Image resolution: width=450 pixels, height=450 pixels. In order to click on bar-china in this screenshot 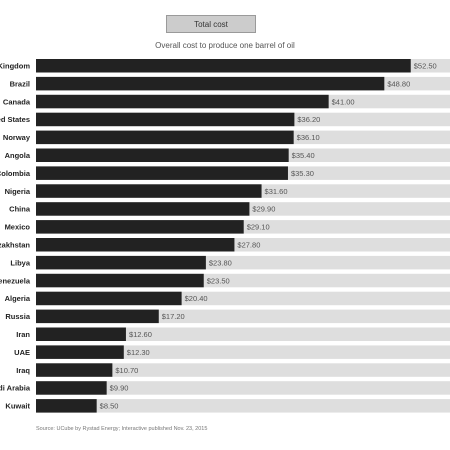, I will do `click(143, 209)`.